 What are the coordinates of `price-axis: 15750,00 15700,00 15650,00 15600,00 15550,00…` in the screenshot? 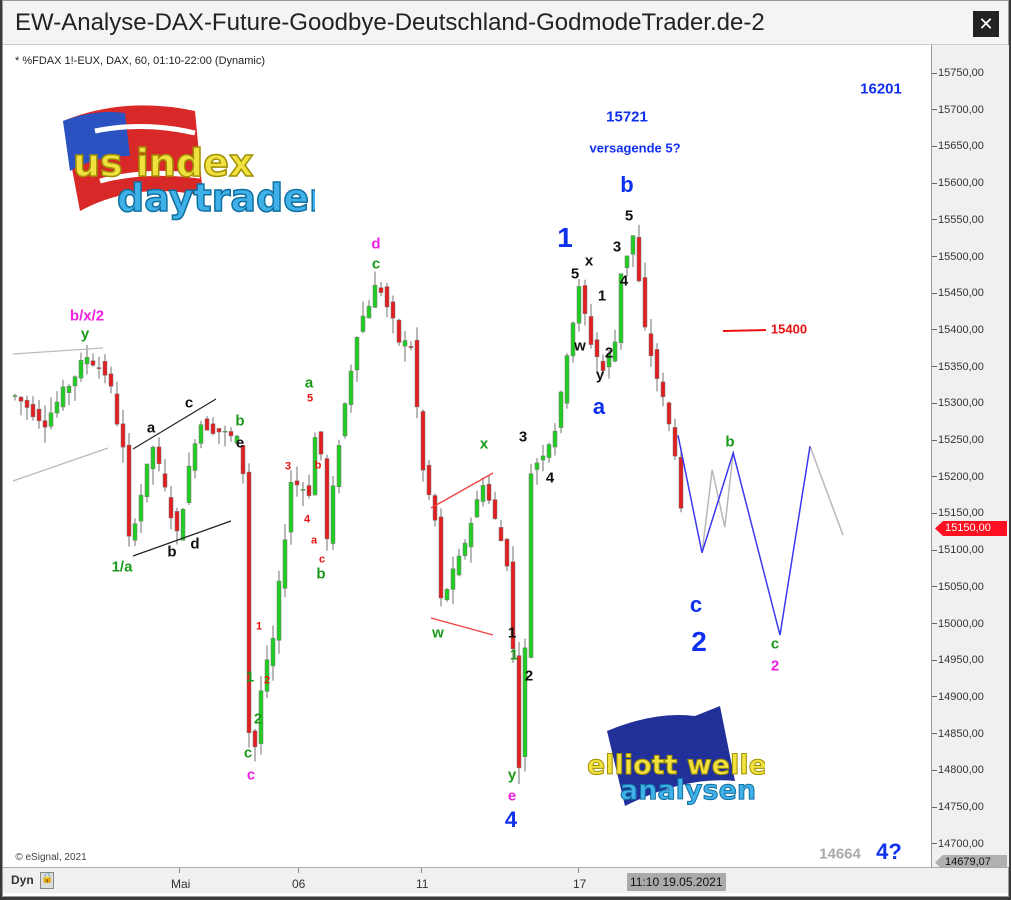 It's located at (970, 457).